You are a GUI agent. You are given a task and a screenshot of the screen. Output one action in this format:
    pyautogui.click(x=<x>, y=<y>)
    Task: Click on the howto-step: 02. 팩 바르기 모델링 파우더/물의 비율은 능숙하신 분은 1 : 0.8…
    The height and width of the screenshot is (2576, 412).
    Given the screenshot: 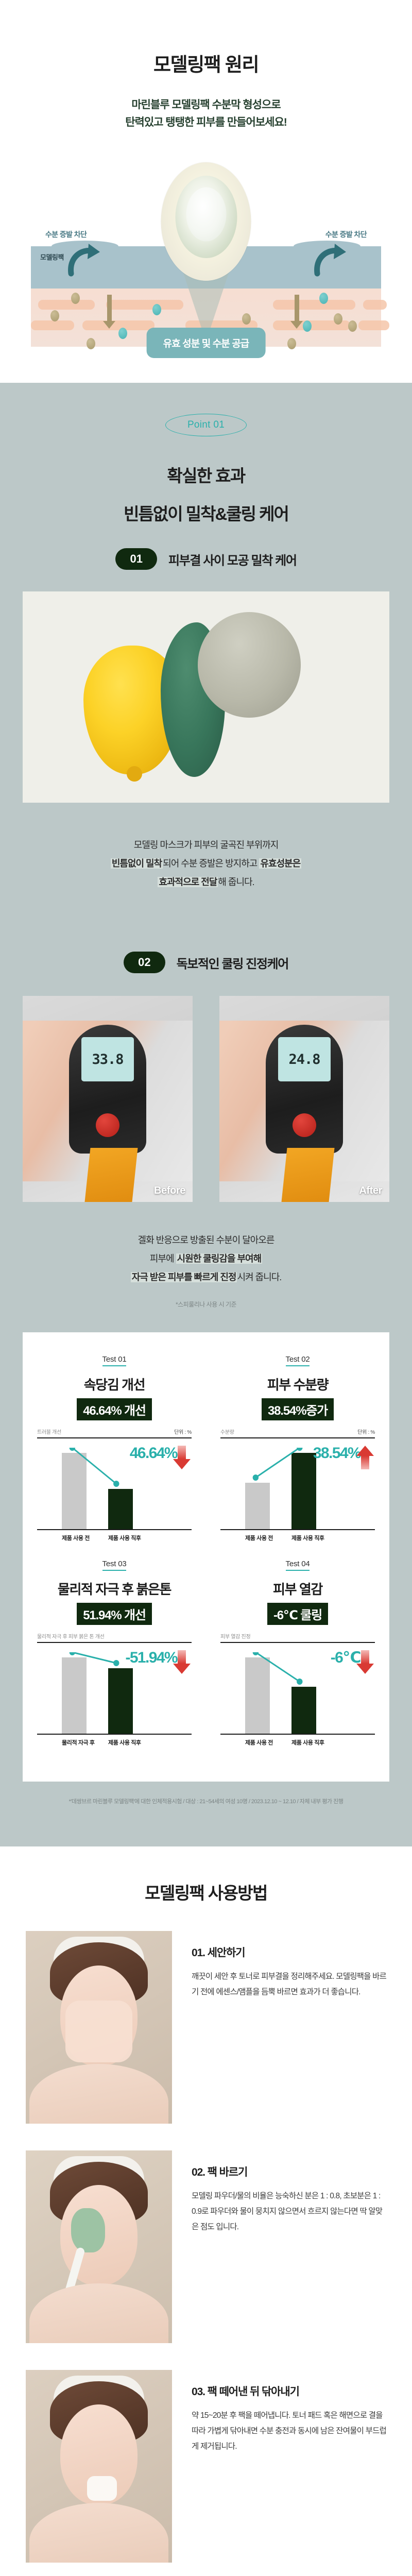 What is the action you would take?
    pyautogui.click(x=206, y=2247)
    